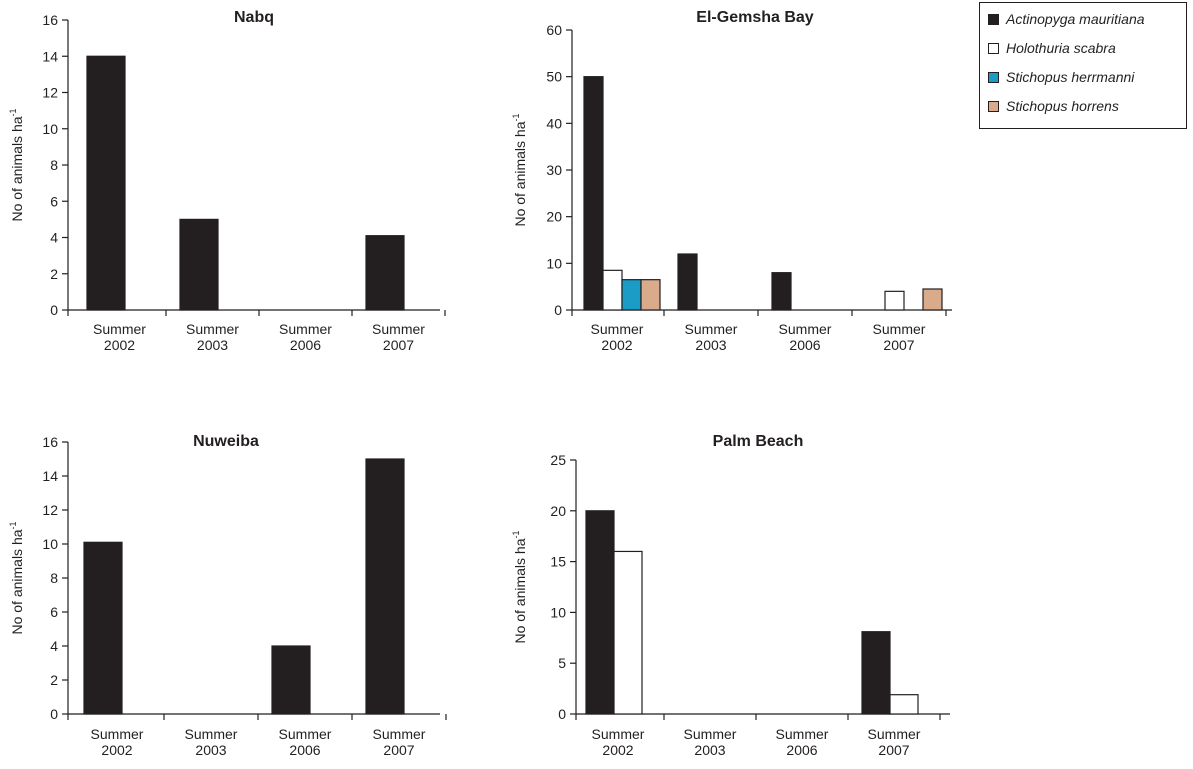 The width and height of the screenshot is (1193, 769). I want to click on y-tick-label: 30, so click(554, 170).